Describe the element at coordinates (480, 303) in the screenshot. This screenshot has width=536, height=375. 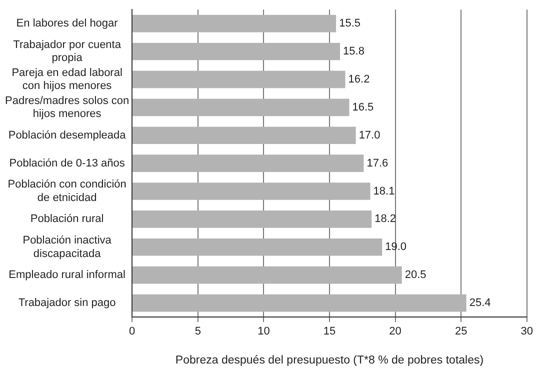
I see `data-label: 25.4` at that location.